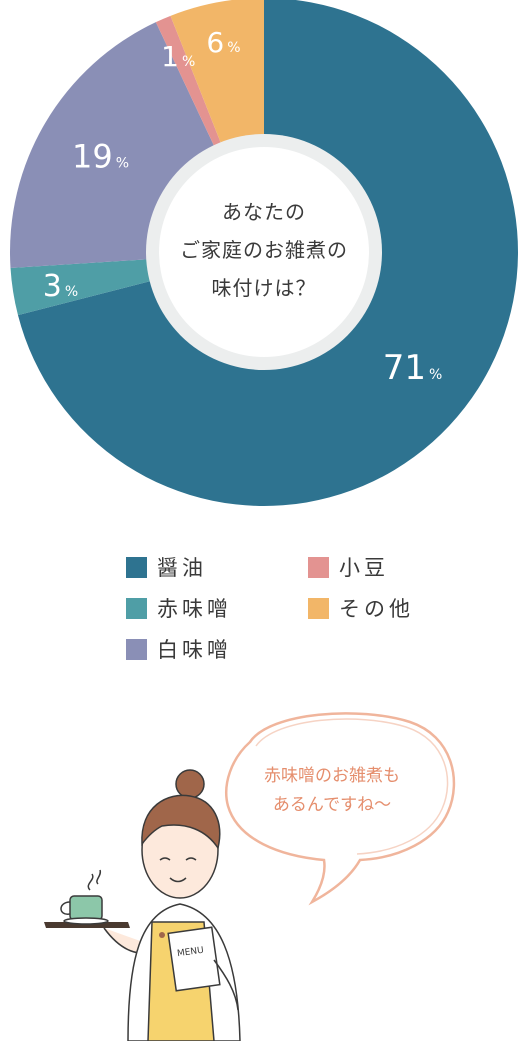  Describe the element at coordinates (332, 805) in the screenshot. I see `speech-bubble-line: あるんですね～` at that location.